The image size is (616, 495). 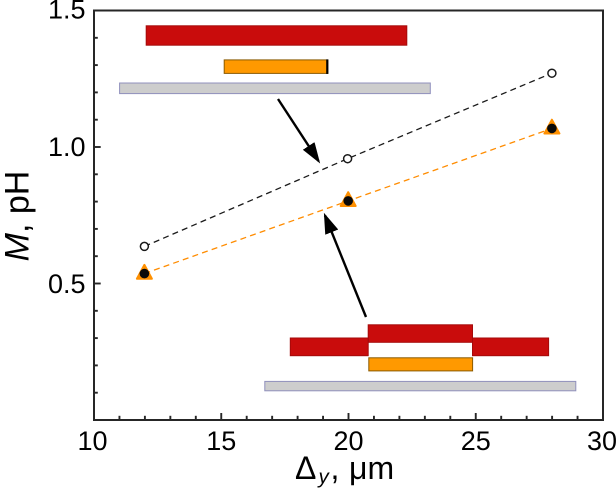 What do you see at coordinates (348, 441) in the screenshot?
I see `svg-text: 20` at bounding box center [348, 441].